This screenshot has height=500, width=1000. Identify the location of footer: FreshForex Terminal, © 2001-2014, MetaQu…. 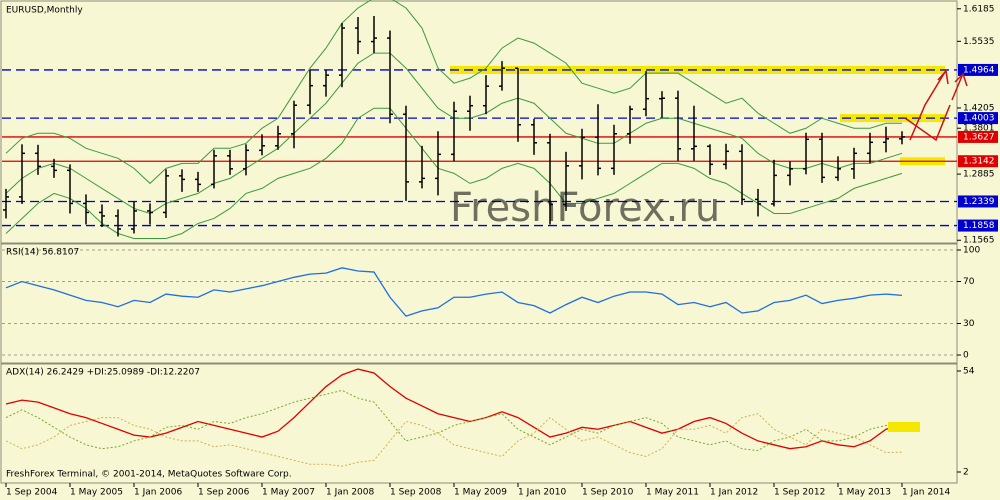
(149, 475).